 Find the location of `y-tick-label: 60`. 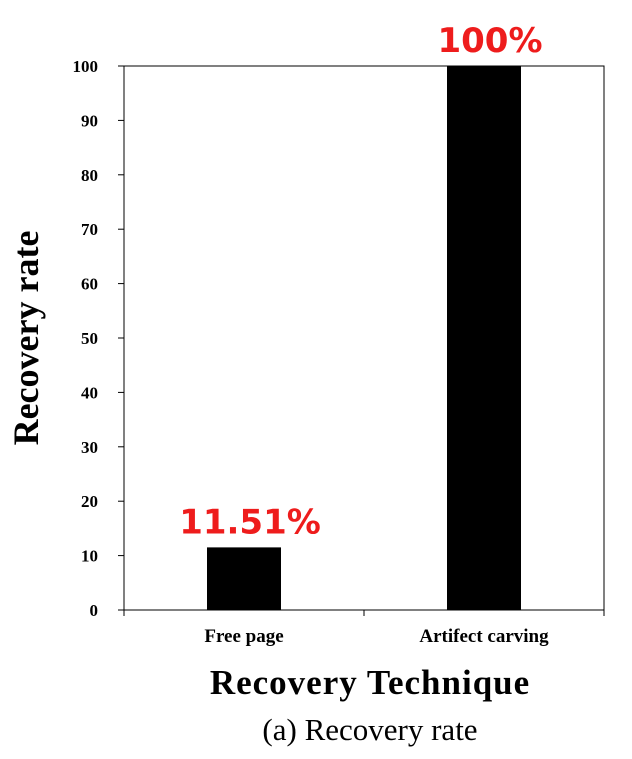

y-tick-label: 60 is located at coordinates (89, 284).